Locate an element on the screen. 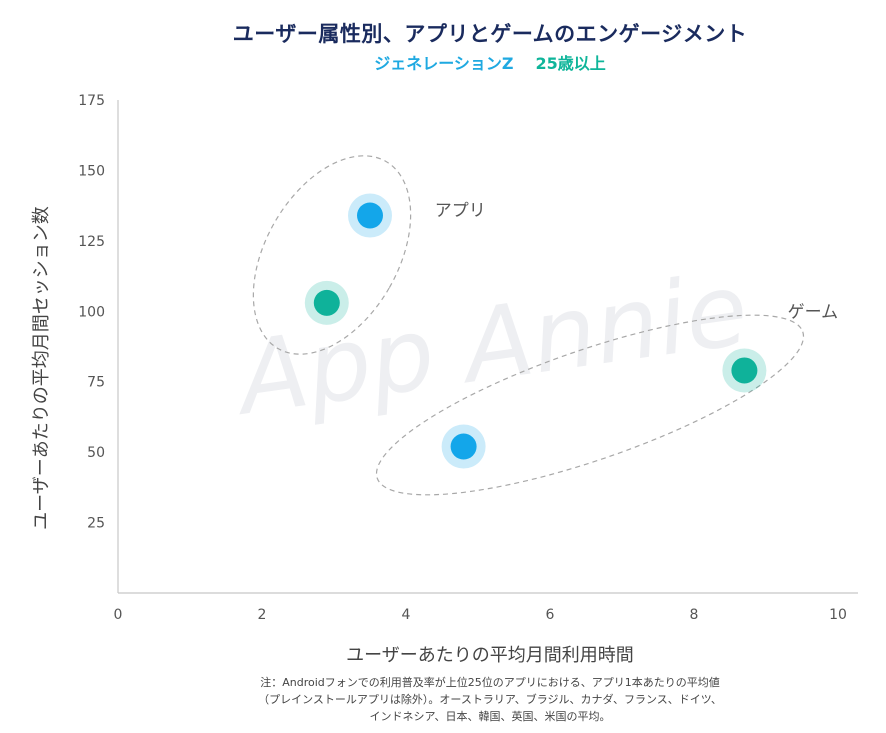 The height and width of the screenshot is (733, 886). chart-title: ユーザー属性別、アプリとゲームのエンゲージメント is located at coordinates (490, 34).